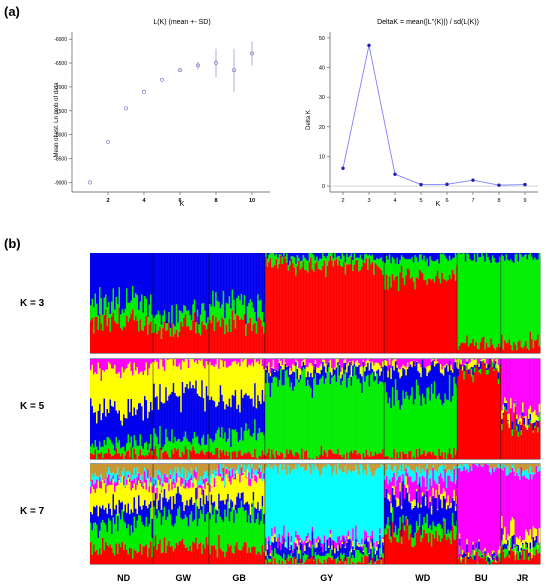 This screenshot has width=550, height=586. Describe the element at coordinates (32, 511) in the screenshot. I see `row-label-k7: K = 7` at that location.